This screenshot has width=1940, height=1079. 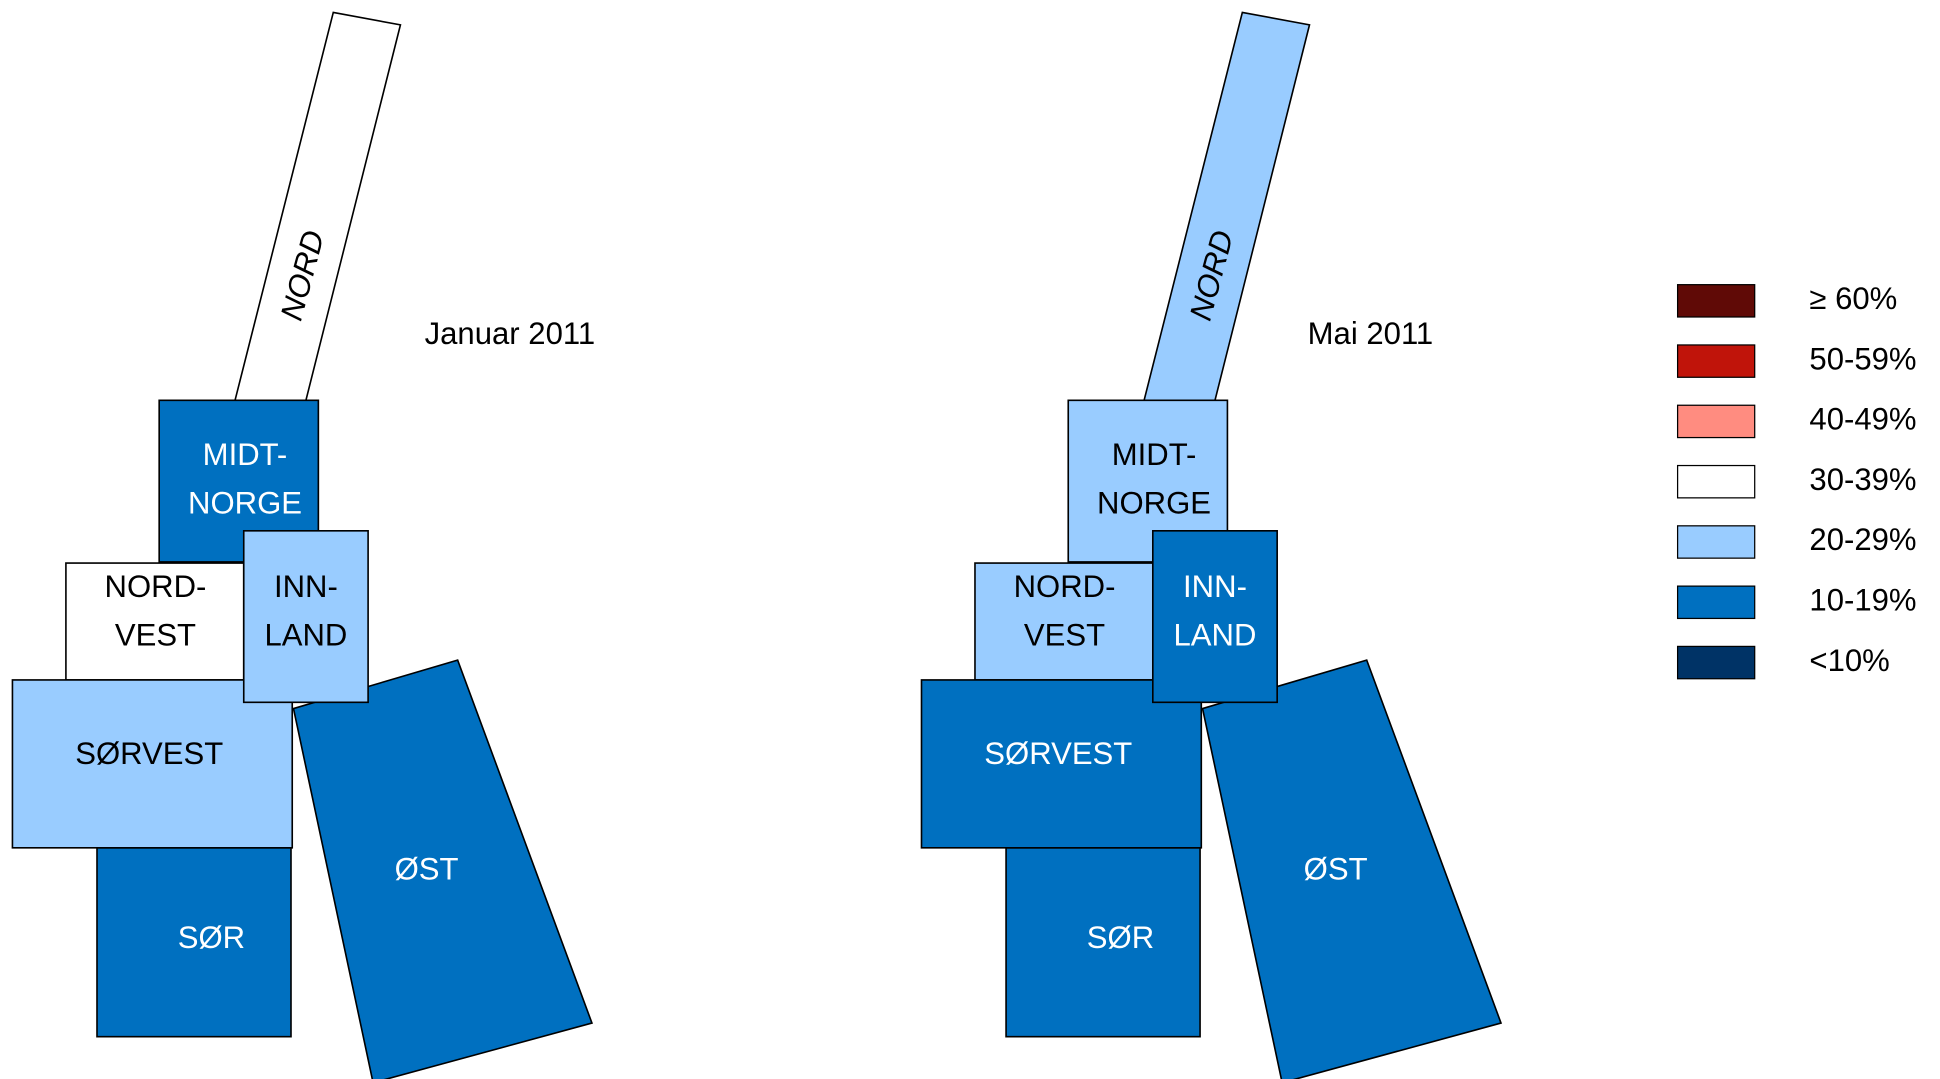 I want to click on legend-label: <10%, so click(x=1849, y=660).